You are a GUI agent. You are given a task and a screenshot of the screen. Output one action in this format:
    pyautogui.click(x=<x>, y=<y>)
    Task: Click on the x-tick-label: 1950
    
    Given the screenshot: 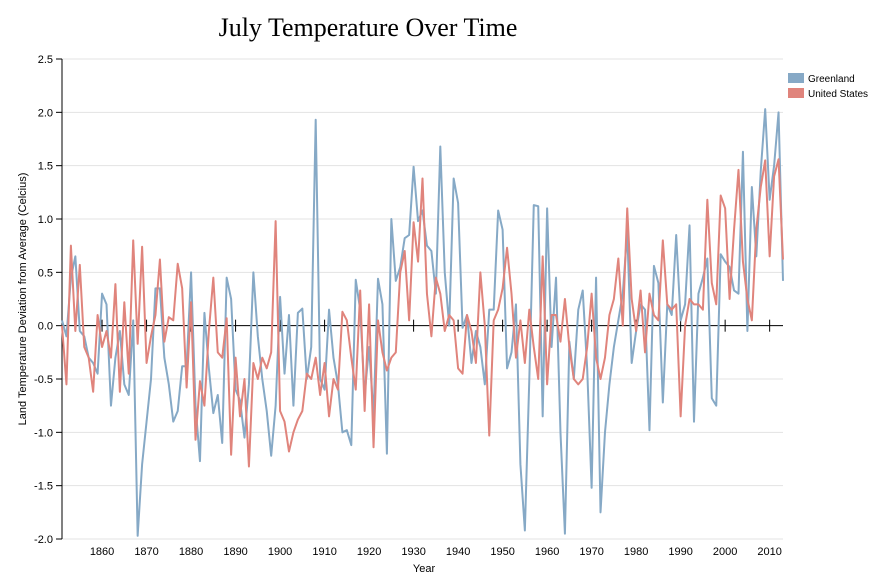 What is the action you would take?
    pyautogui.click(x=502, y=552)
    